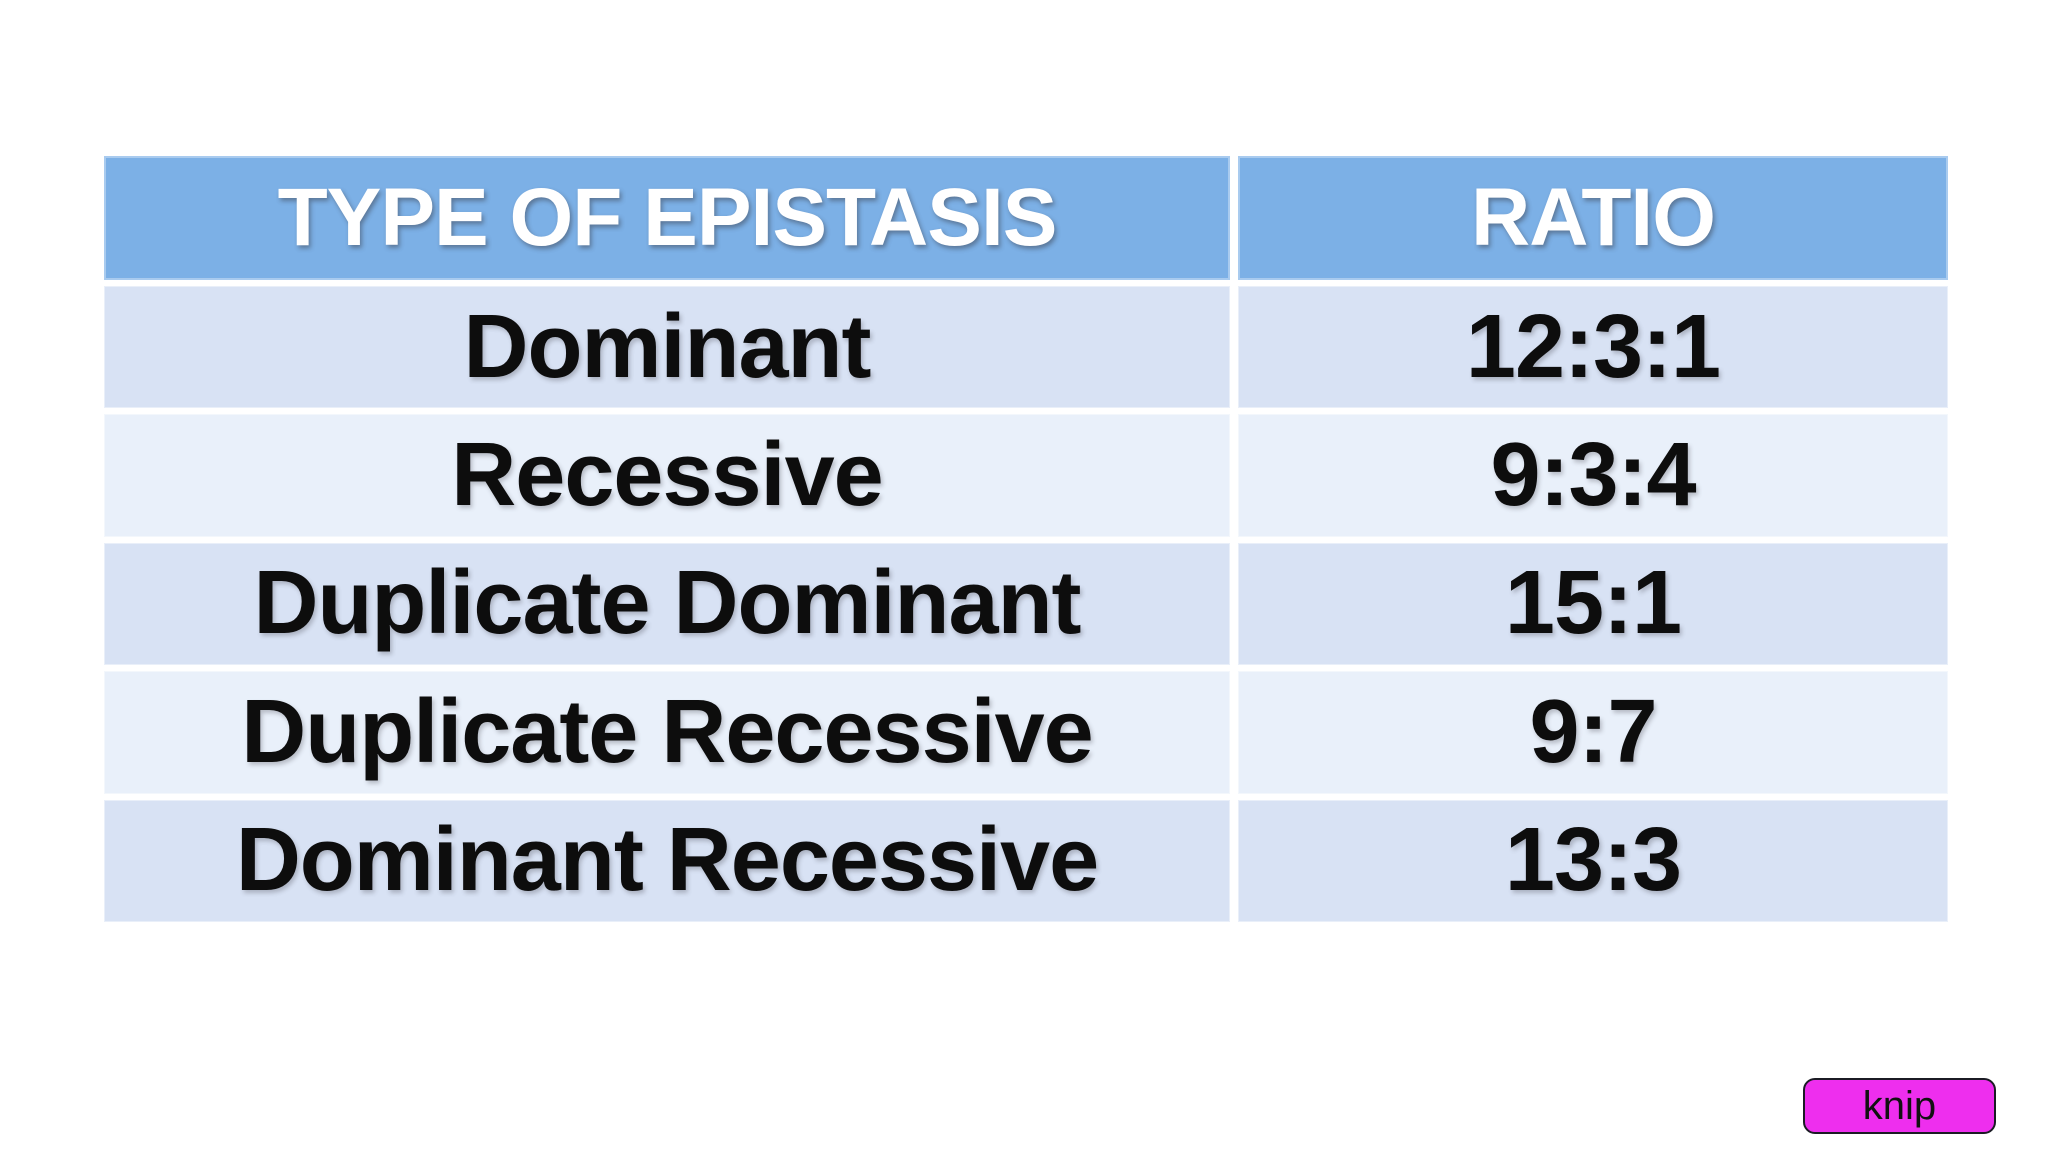 The image size is (2048, 1152). Describe the element at coordinates (1593, 732) in the screenshot. I see `ratio-cell-row4: 9:7` at that location.